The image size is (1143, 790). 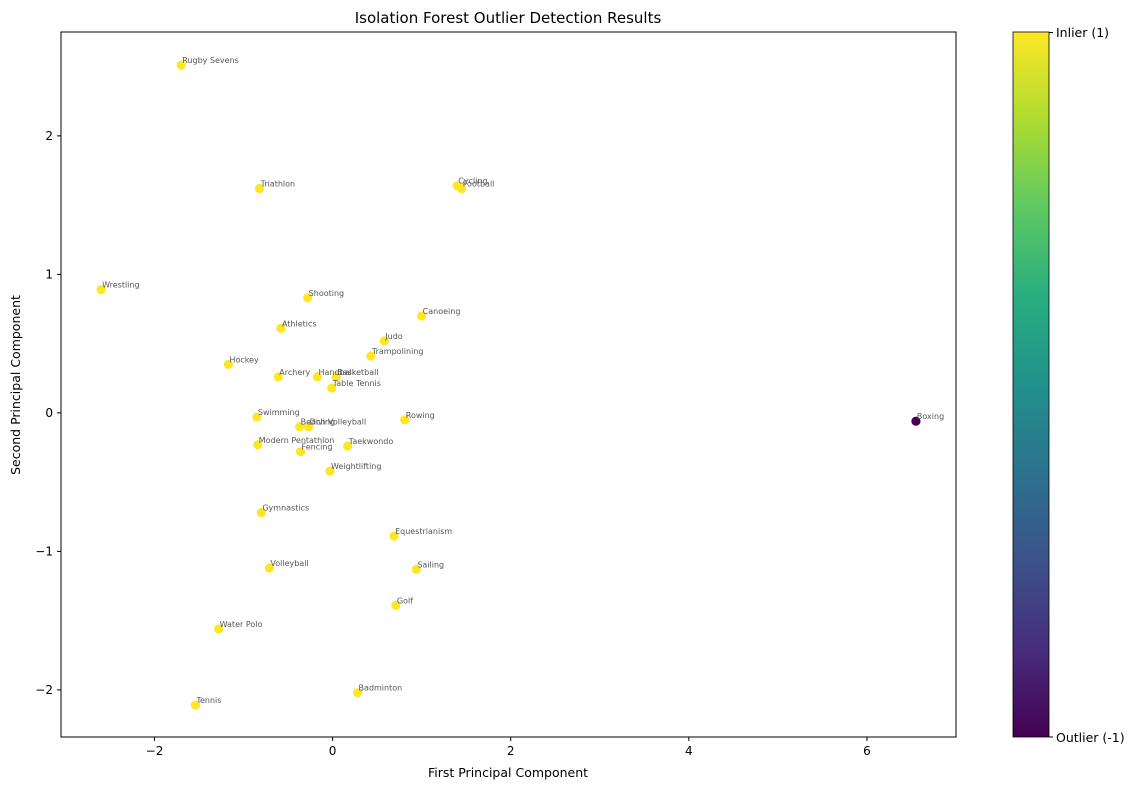 I want to click on y-tick-label: 0, so click(x=49, y=413).